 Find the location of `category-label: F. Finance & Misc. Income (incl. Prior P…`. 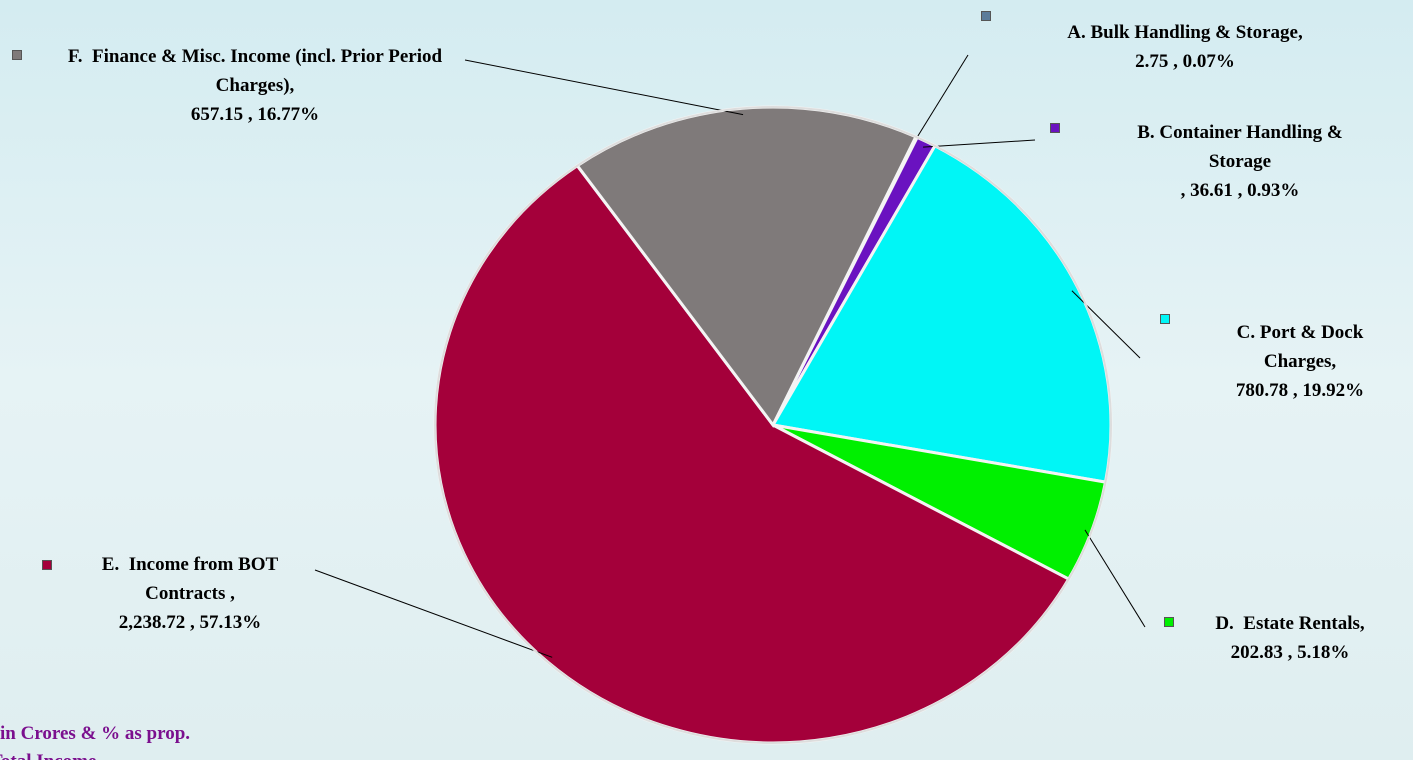

category-label: F. Finance & Misc. Income (incl. Prior P… is located at coordinates (257, 71).